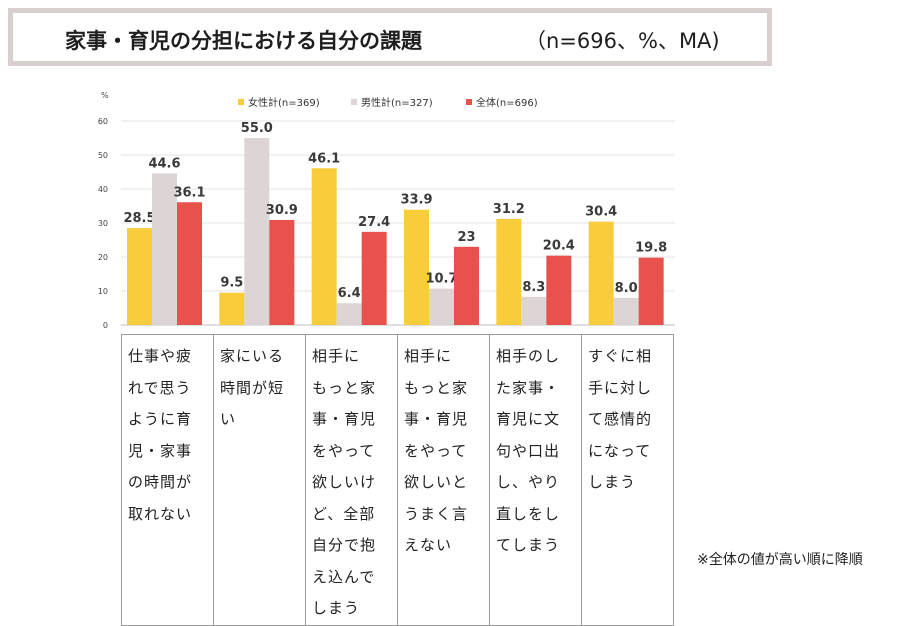 The image size is (923, 626). Describe the element at coordinates (189, 192) in the screenshot. I see `data-label: 36.1` at that location.